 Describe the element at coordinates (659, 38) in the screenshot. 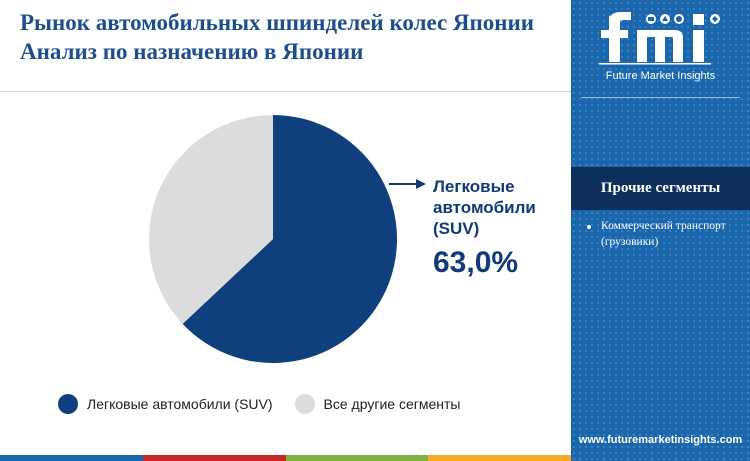

I see `fmi-logo-mark` at that location.